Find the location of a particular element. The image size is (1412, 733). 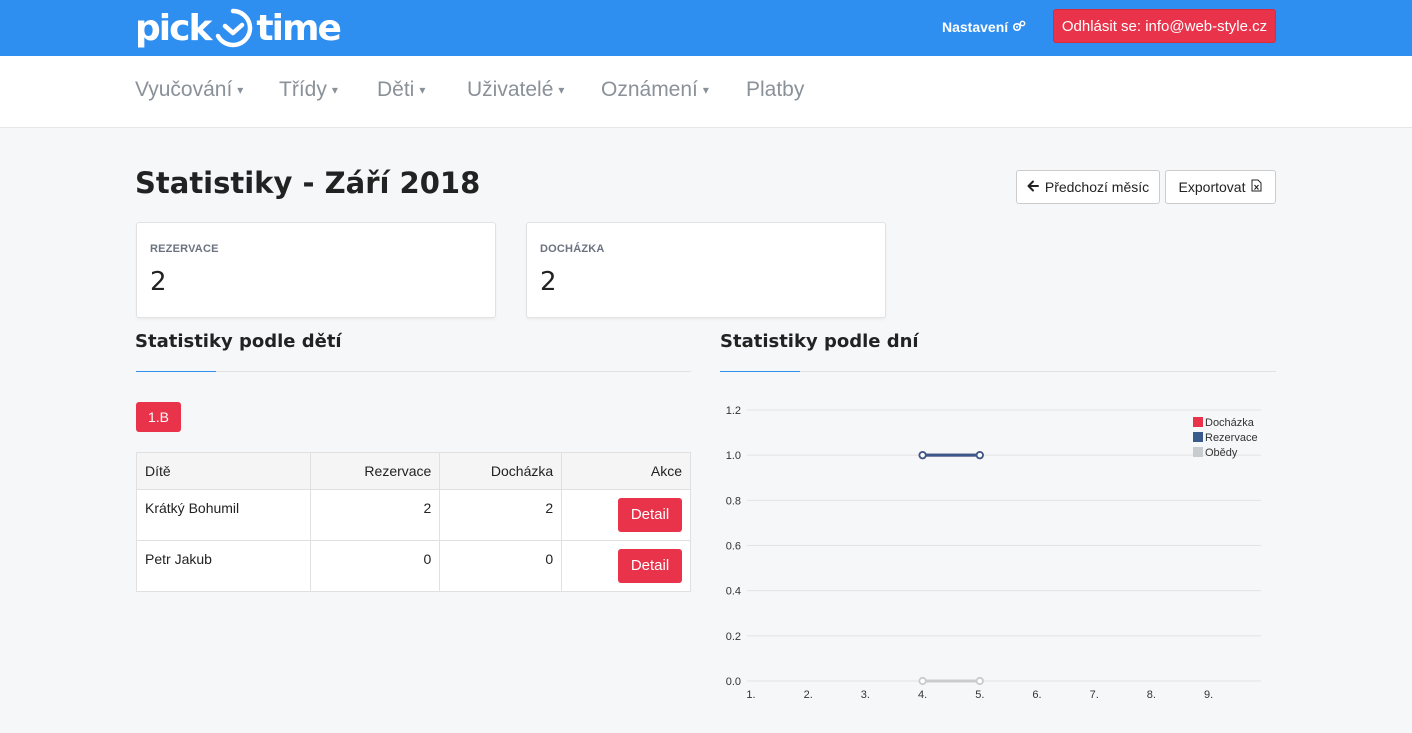

child-name: Petr Jakub is located at coordinates (223, 566).